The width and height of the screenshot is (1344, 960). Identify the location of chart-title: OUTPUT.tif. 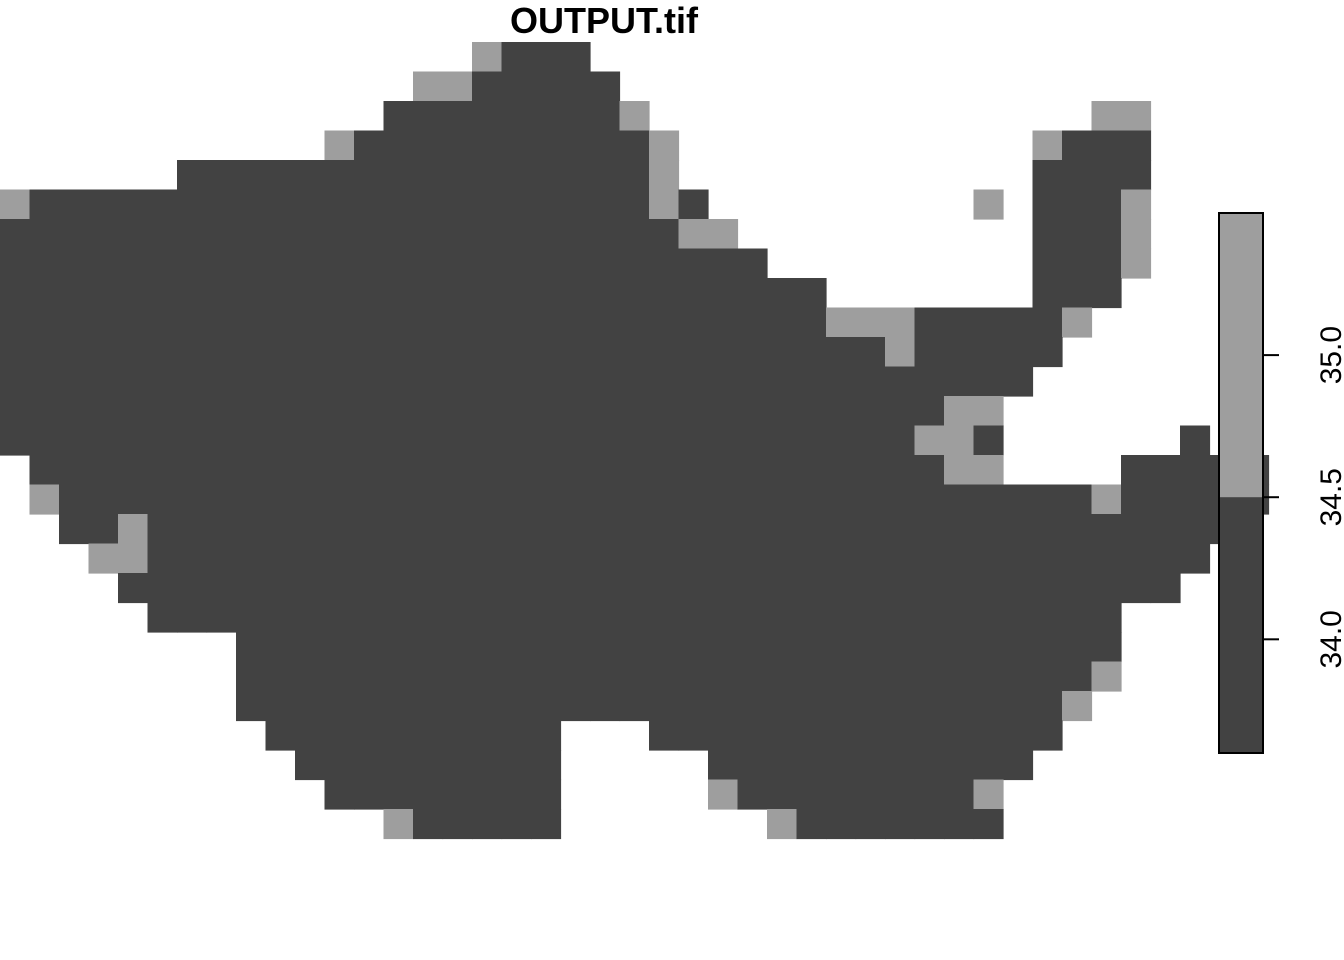
(604, 20).